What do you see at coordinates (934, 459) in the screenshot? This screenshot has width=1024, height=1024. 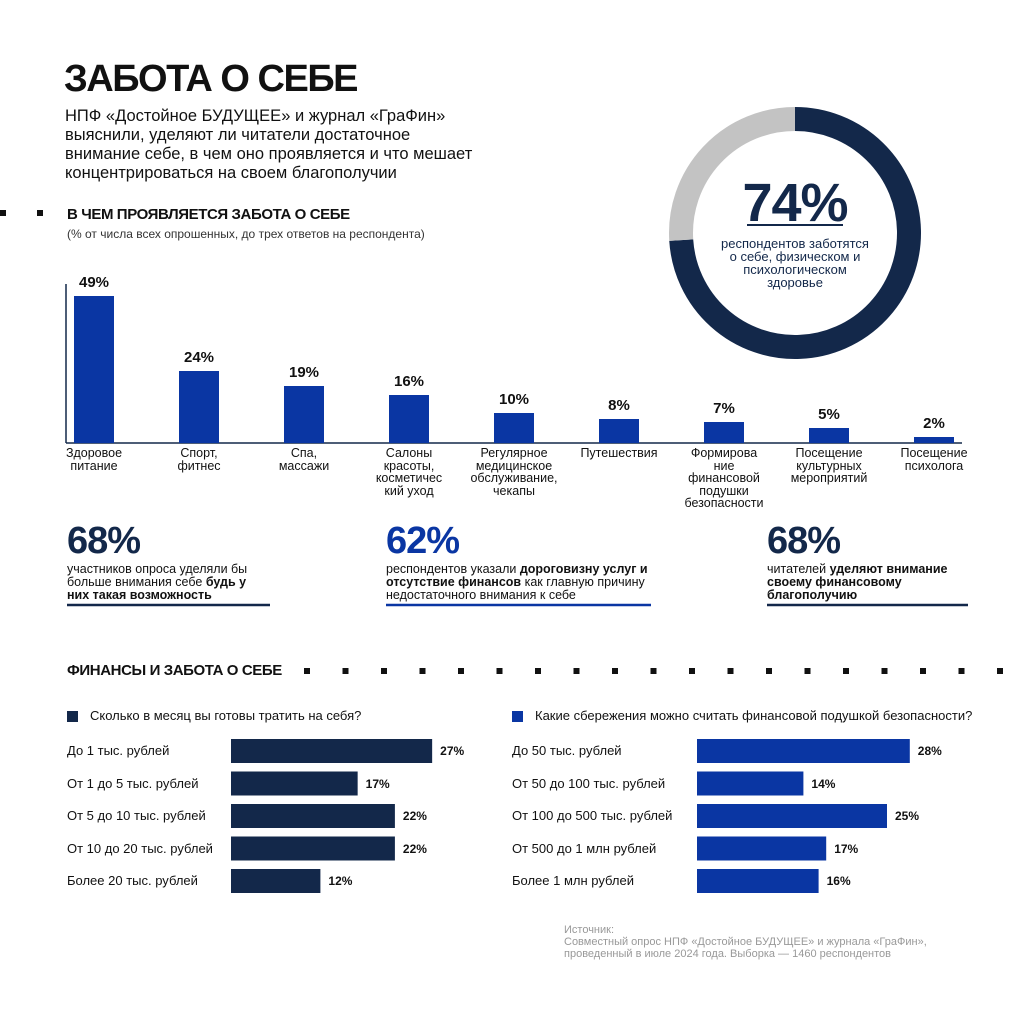 I see `x-tick-label: Посещение психолога` at bounding box center [934, 459].